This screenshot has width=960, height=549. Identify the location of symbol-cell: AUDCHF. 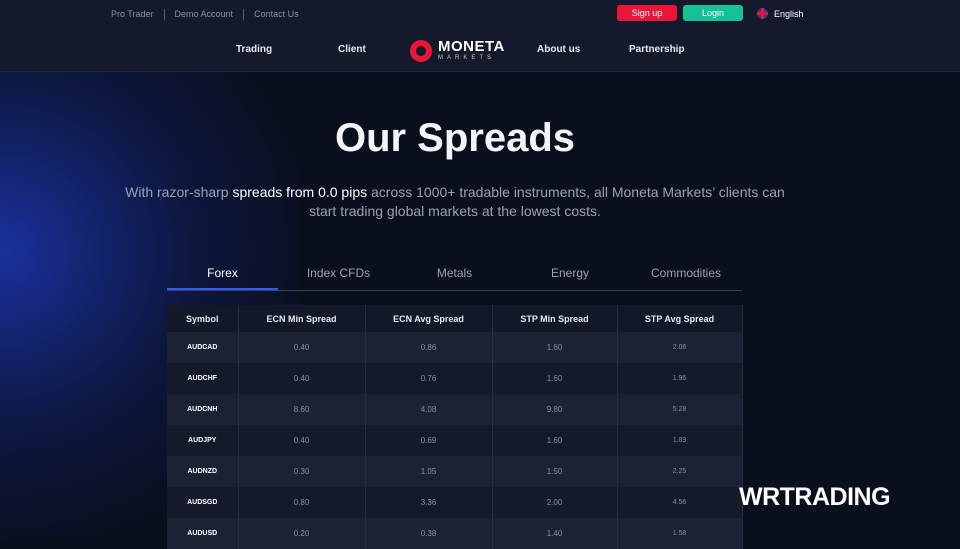
(203, 378).